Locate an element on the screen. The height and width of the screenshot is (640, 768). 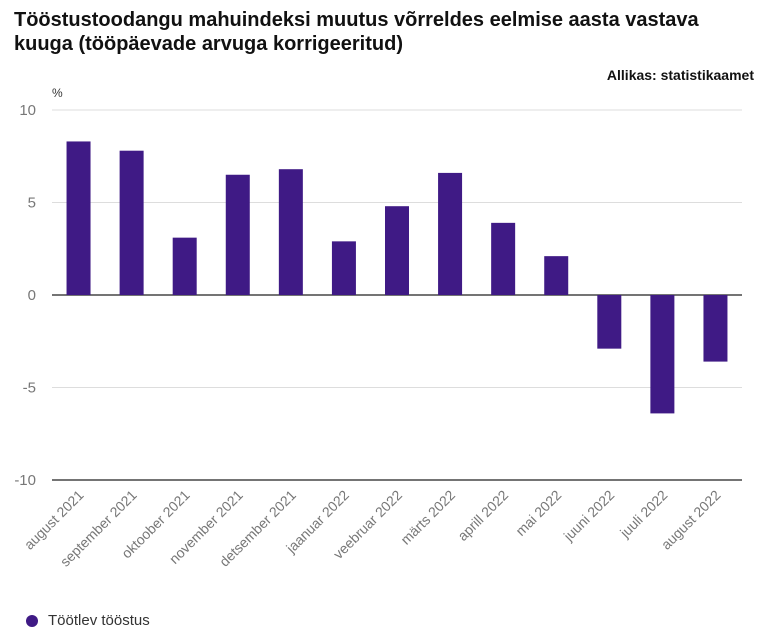
x-tick-label: aprill 2022 is located at coordinates (482, 515).